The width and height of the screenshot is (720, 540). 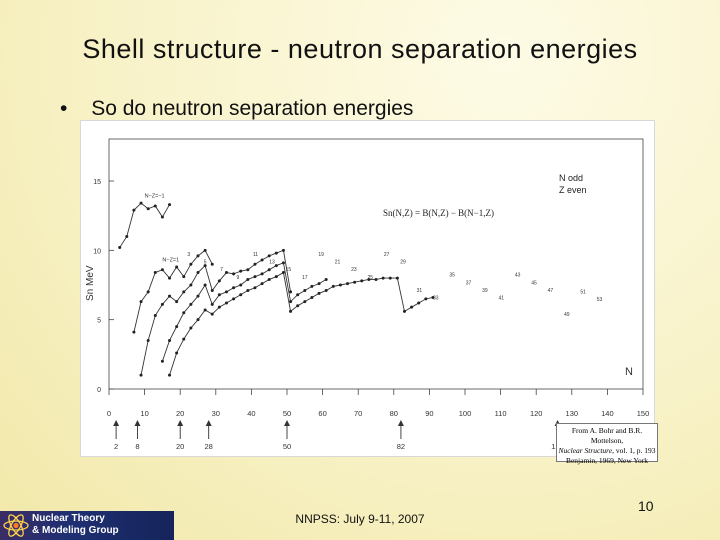 I want to click on magic-number-label: 8, so click(x=137, y=446).